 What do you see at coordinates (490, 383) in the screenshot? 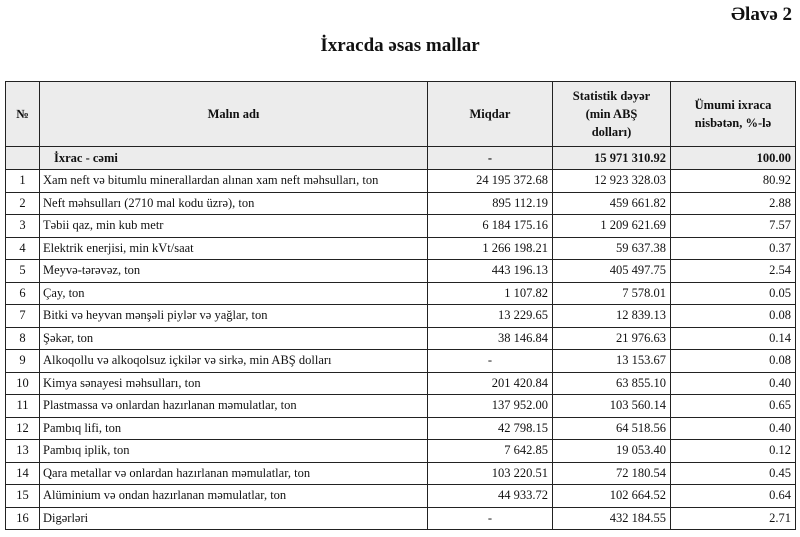
I see `cell-quantity: 201 420.84` at bounding box center [490, 383].